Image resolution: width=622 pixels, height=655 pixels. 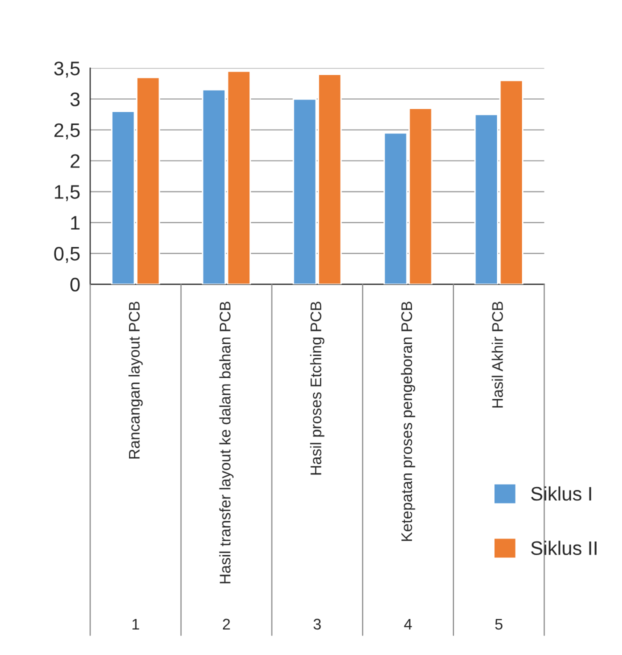 What do you see at coordinates (136, 624) in the screenshot?
I see `text: 1` at bounding box center [136, 624].